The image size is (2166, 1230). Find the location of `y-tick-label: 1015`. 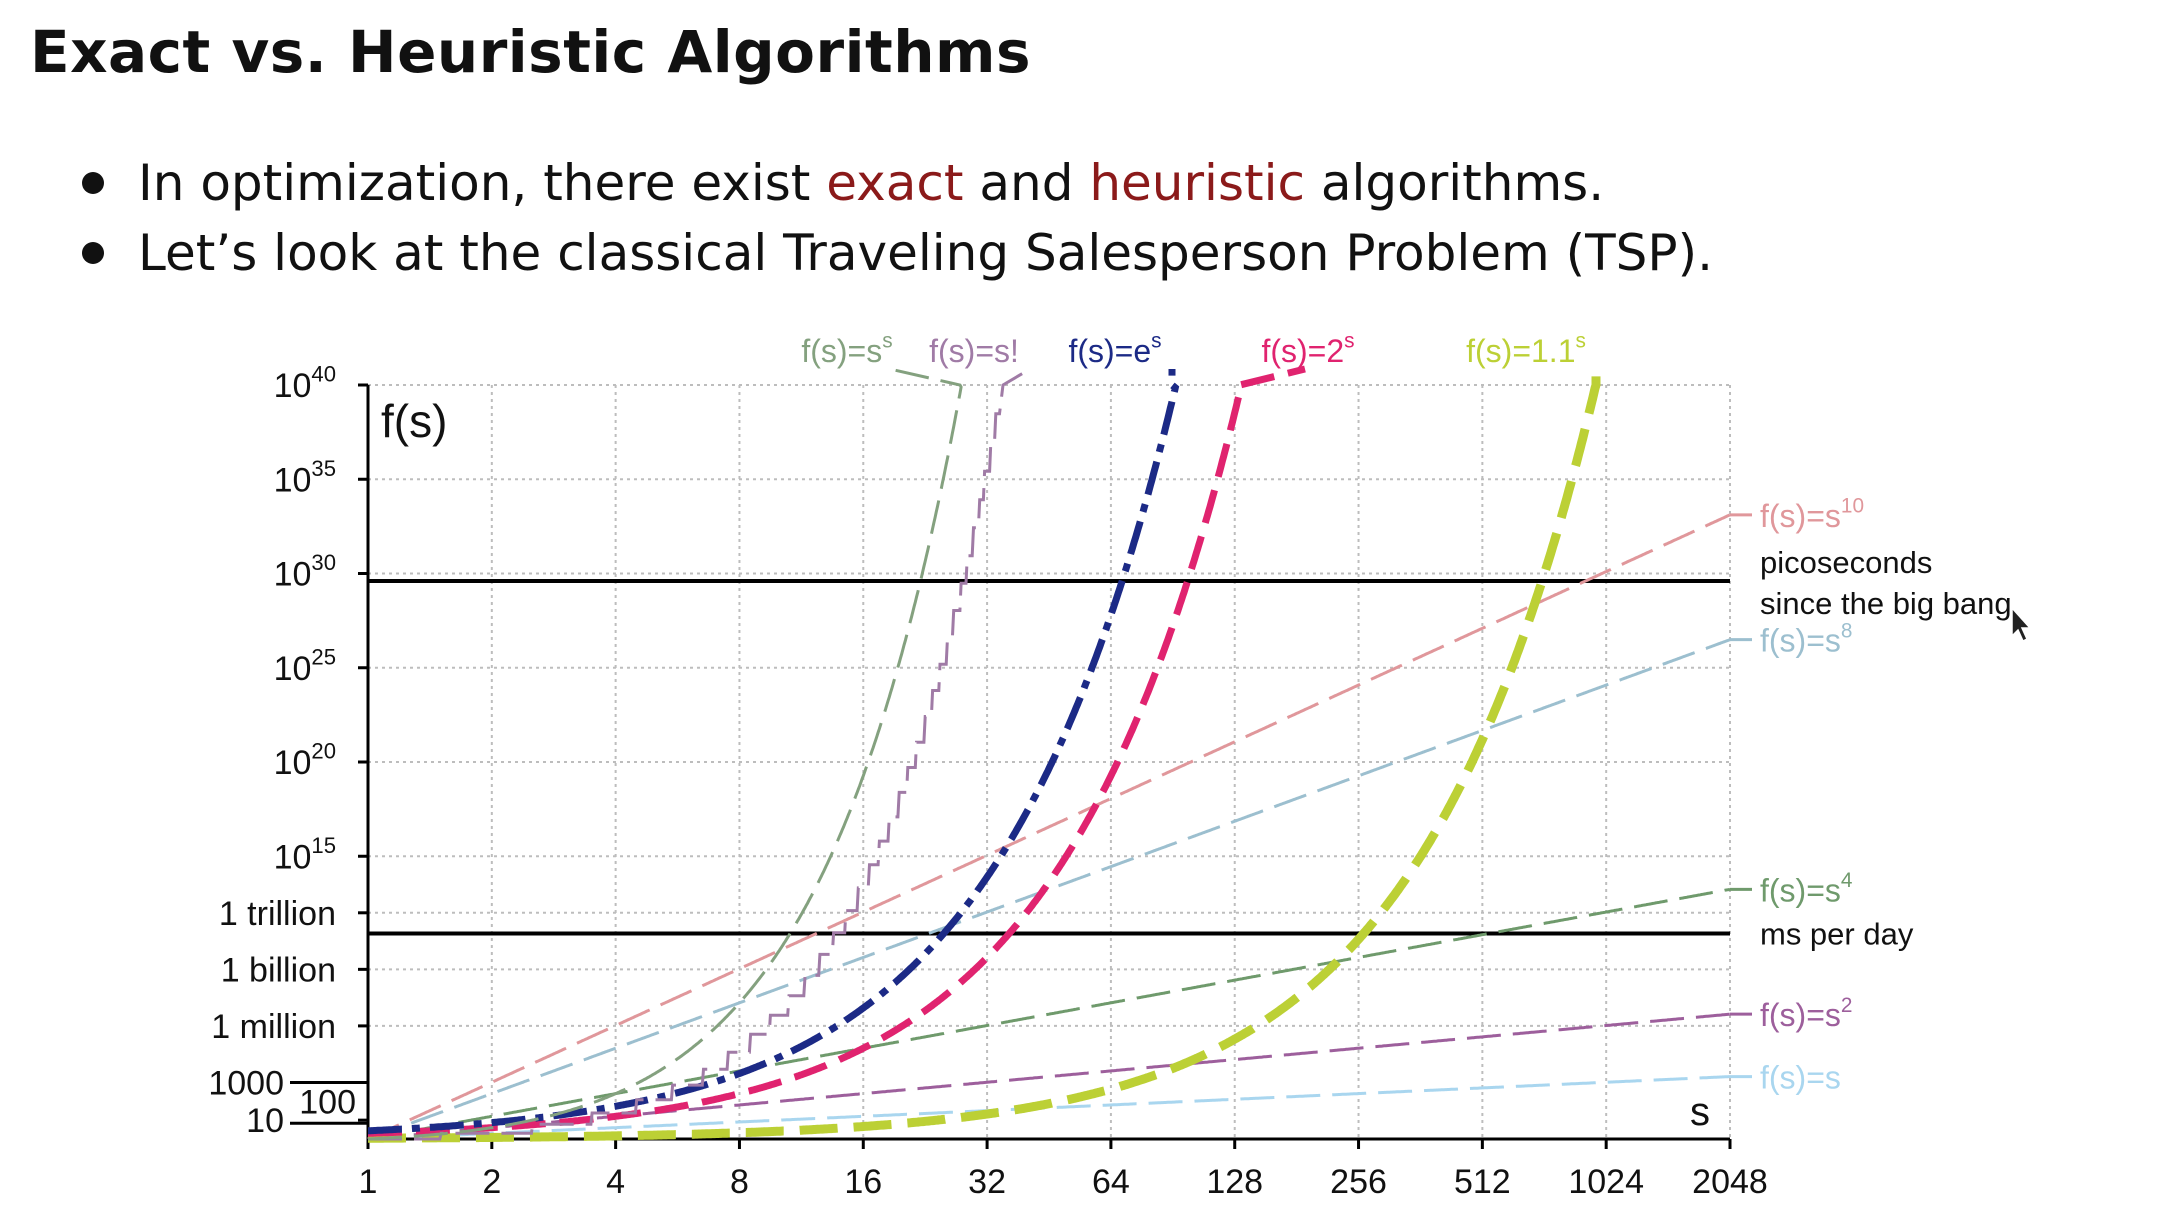

y-tick-label: 1015 is located at coordinates (305, 854).